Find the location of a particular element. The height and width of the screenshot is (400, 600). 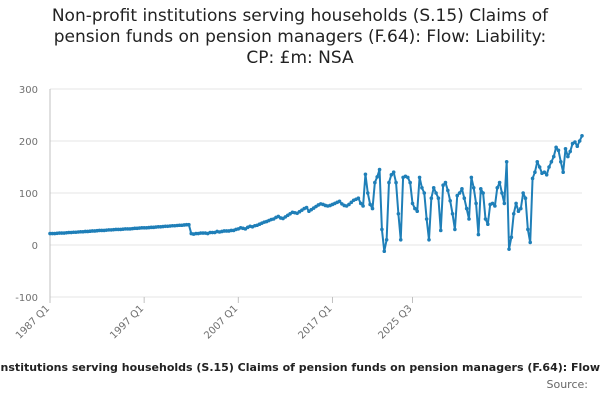

y-axis: -100 0 100 200 300 is located at coordinates (33, 194).